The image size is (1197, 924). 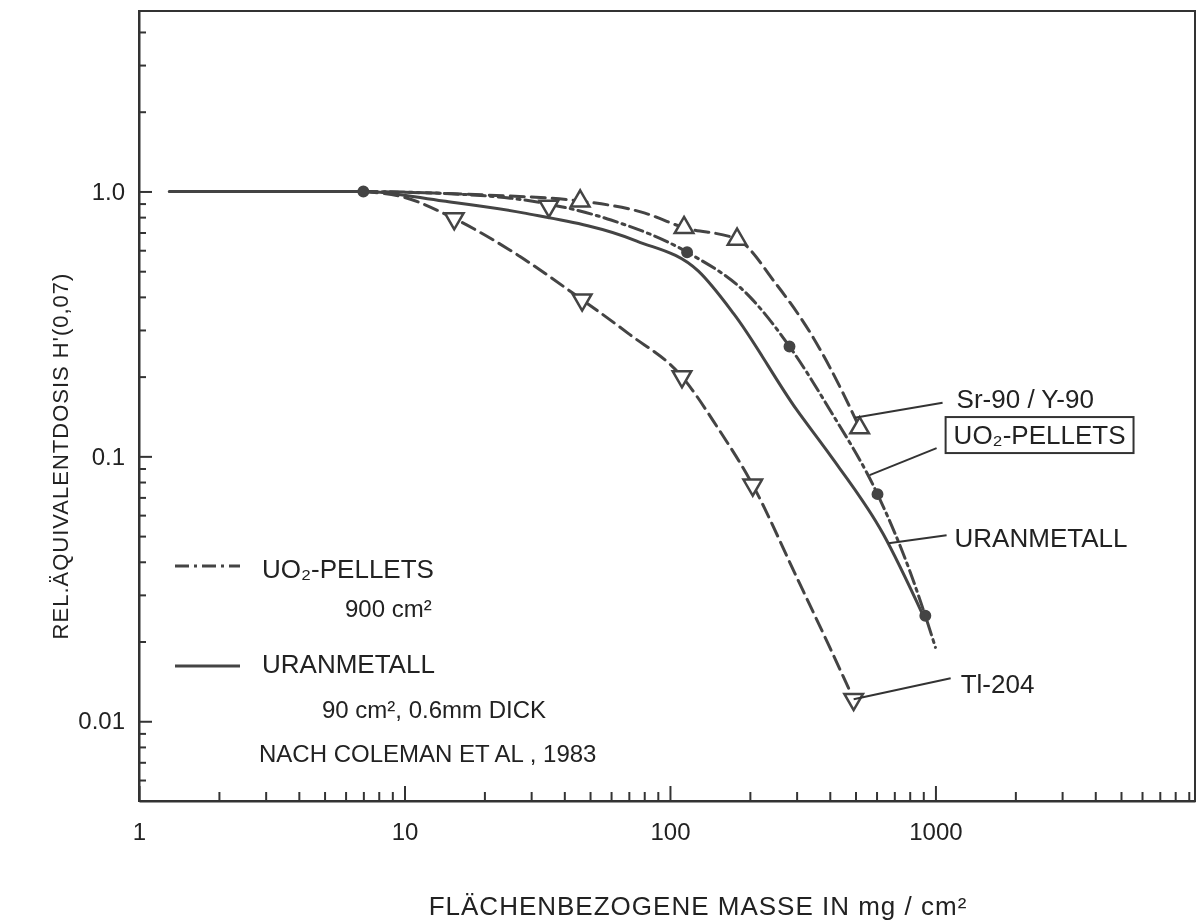 What do you see at coordinates (348, 664) in the screenshot?
I see `legend-label: URANMETALL` at bounding box center [348, 664].